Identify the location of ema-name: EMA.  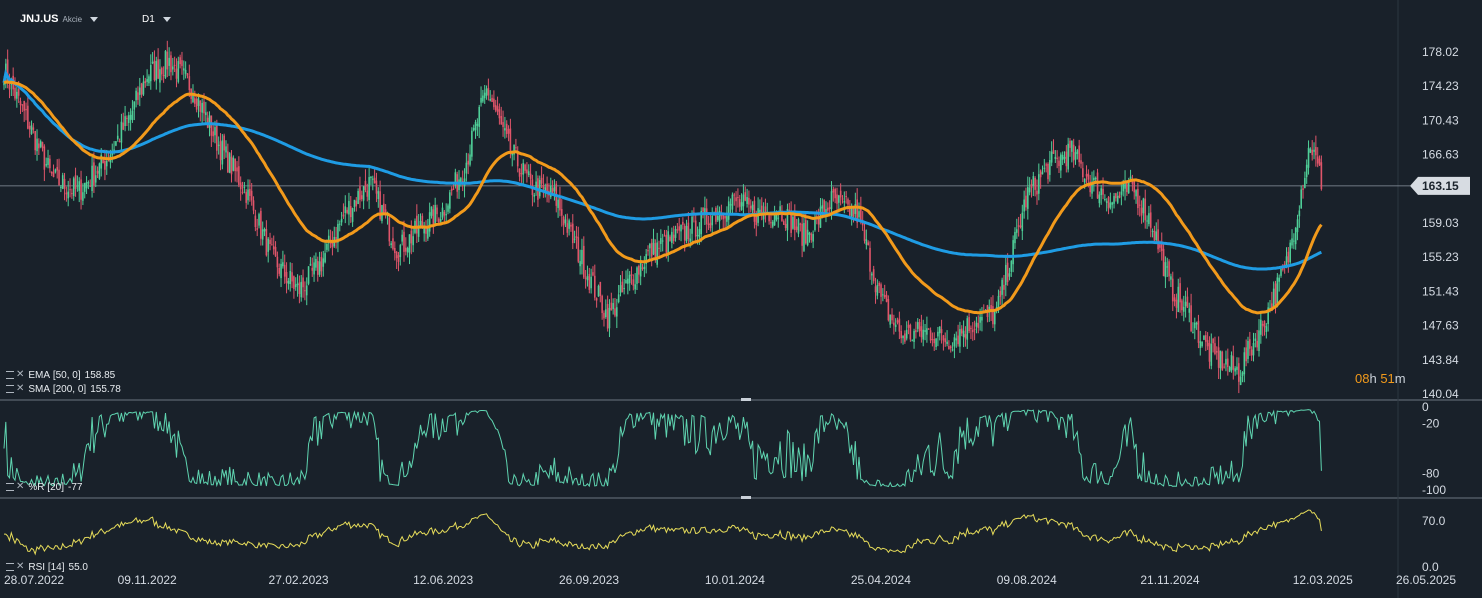
(39, 375).